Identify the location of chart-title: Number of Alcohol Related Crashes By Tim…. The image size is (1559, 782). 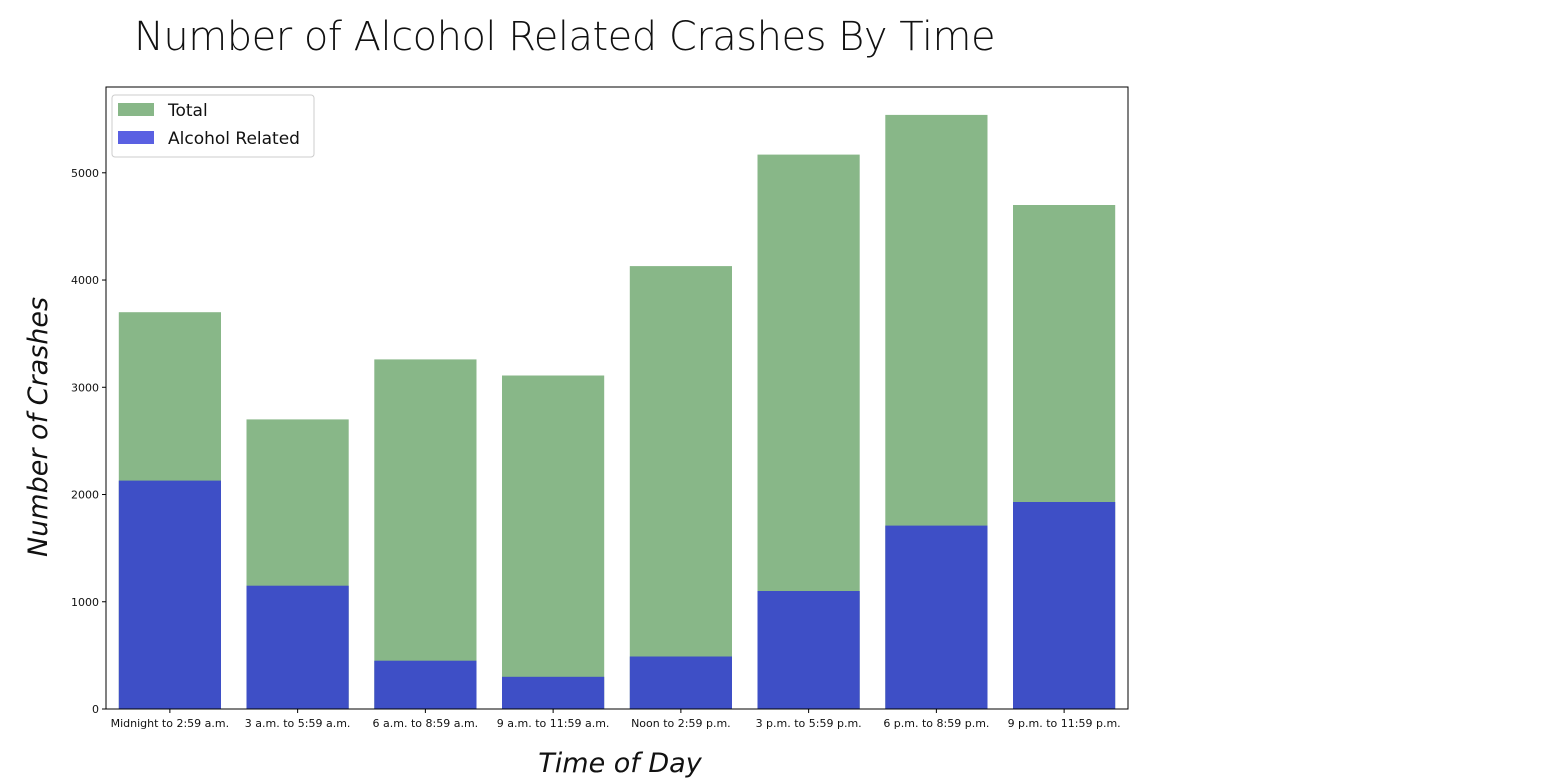
(565, 37).